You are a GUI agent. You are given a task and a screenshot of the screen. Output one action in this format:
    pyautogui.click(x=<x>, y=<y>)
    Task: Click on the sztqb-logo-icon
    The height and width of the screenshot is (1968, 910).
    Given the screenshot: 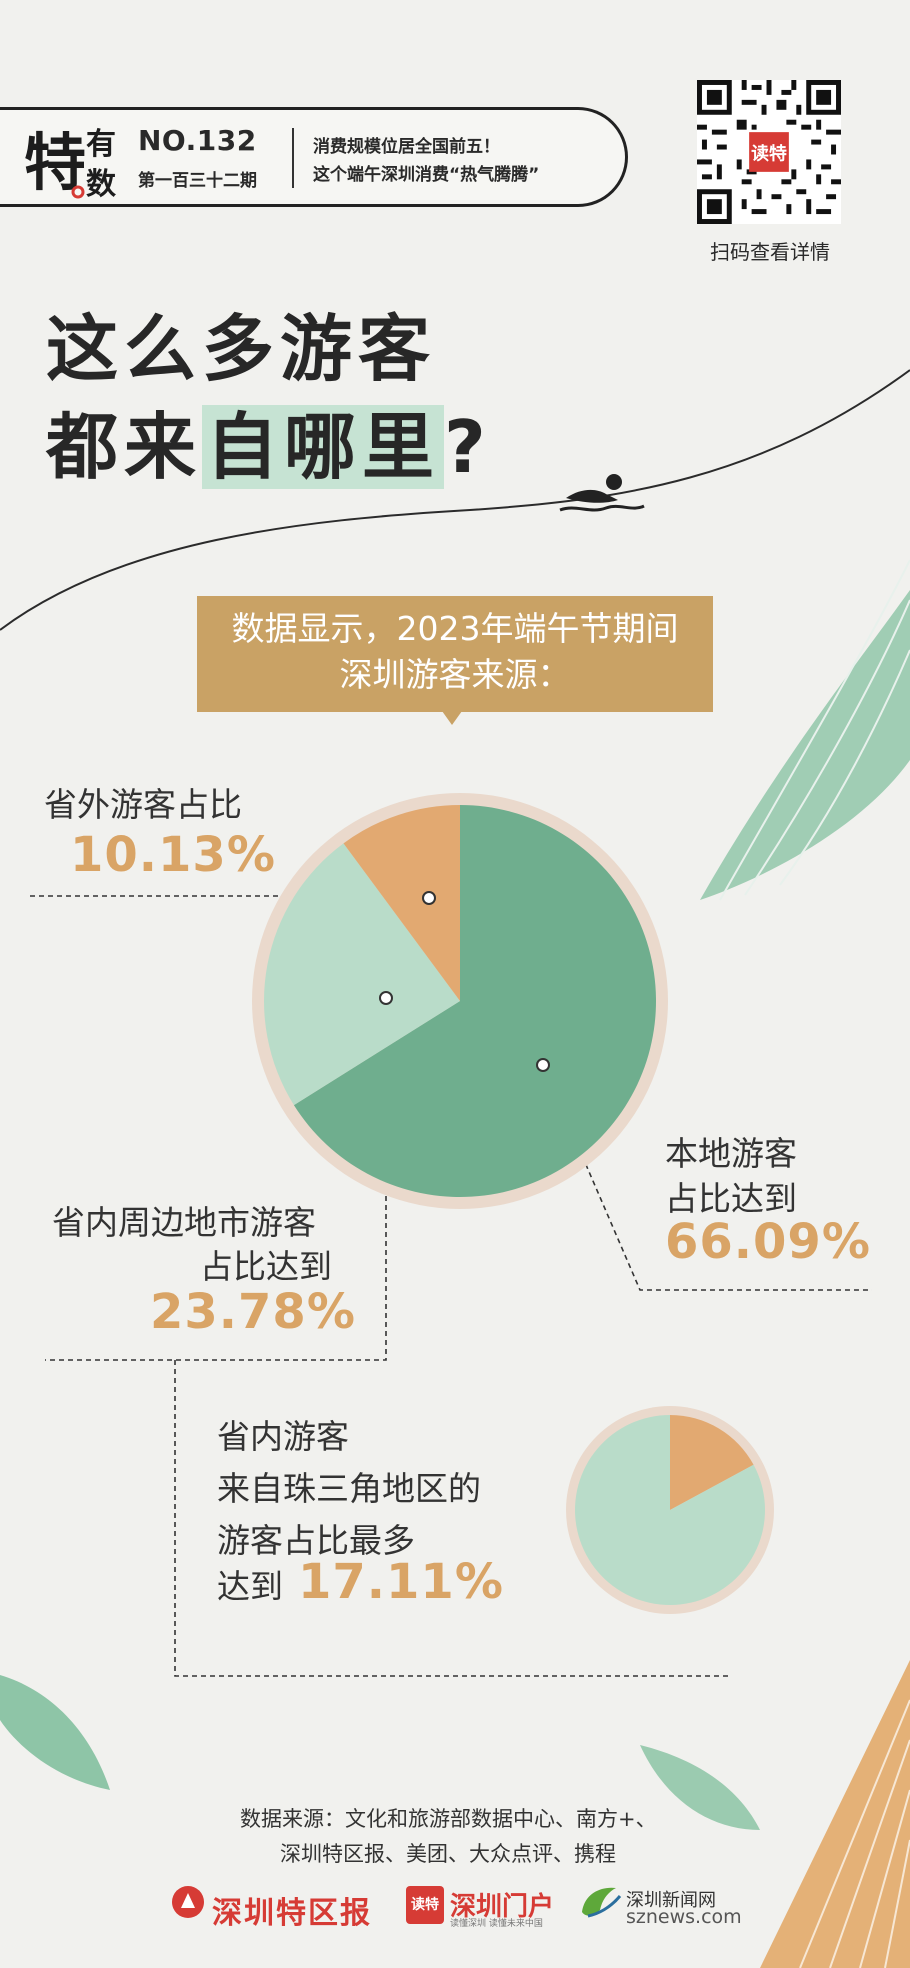 What is the action you would take?
    pyautogui.click(x=188, y=1902)
    